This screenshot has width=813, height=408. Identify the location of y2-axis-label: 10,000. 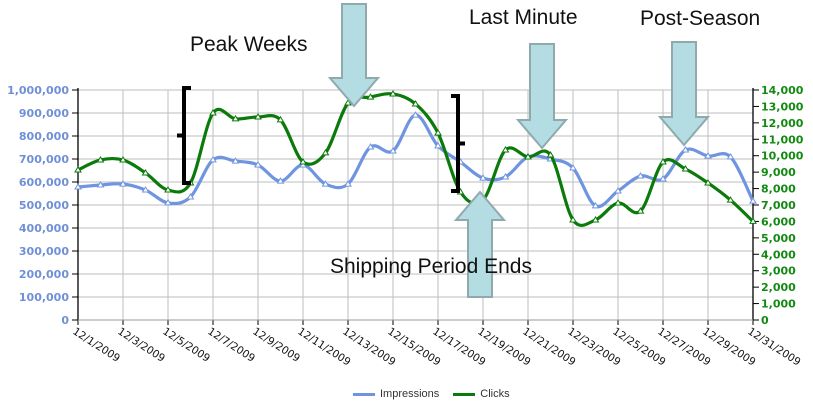
(782, 156).